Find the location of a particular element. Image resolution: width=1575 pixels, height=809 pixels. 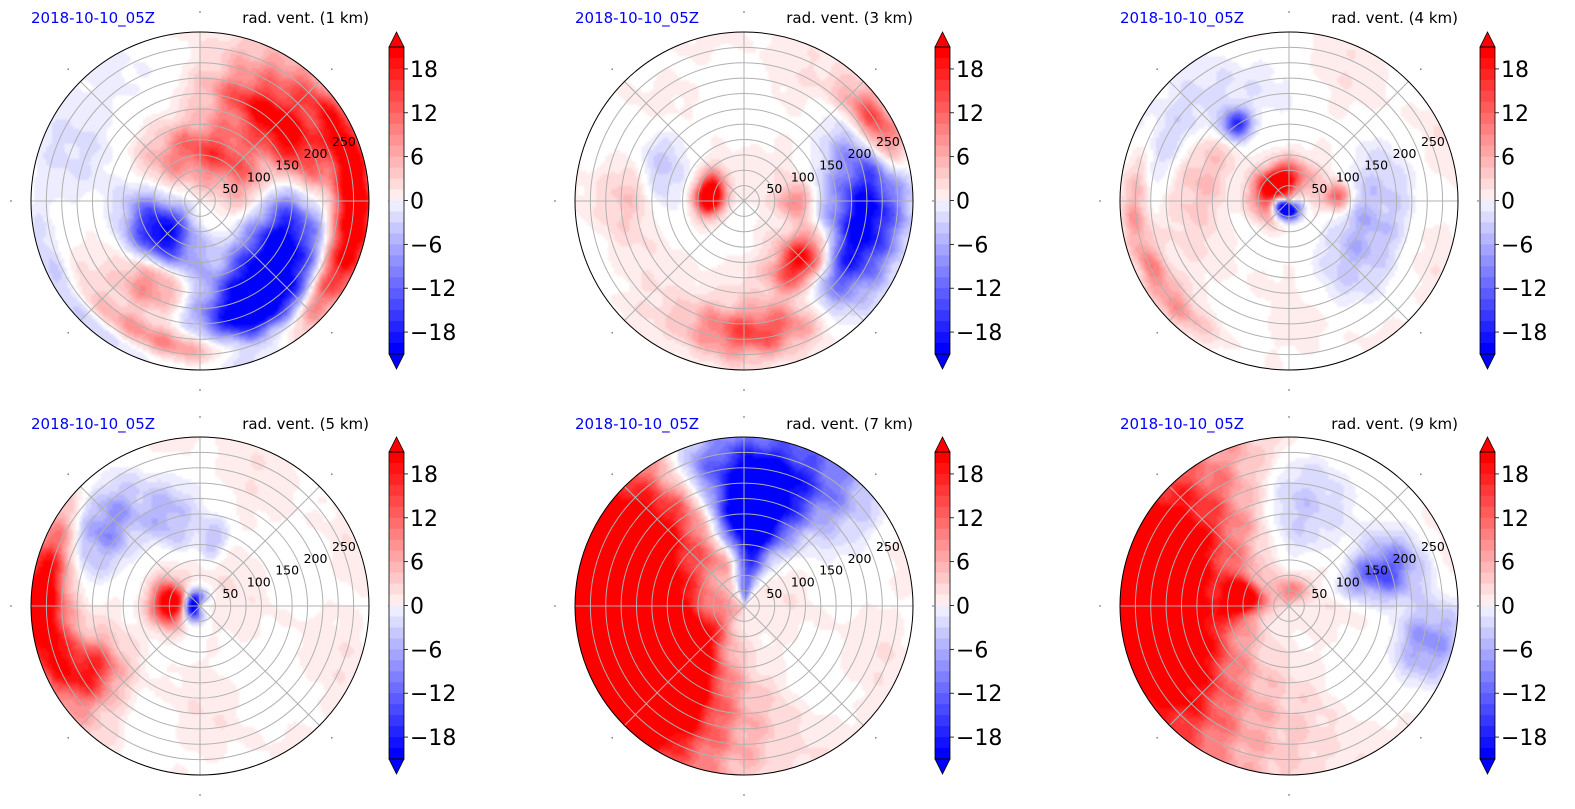

colorbar-tick-label: 12 is located at coordinates (1515, 519).